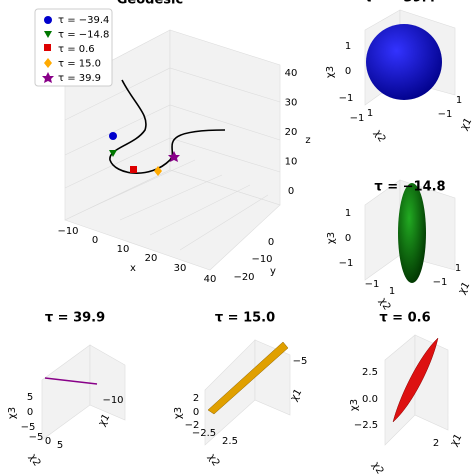 Image resolution: width=474 pixels, height=474 pixels. What do you see at coordinates (245, 318) in the screenshot?
I see `panel-title: τ = 15.0` at bounding box center [245, 318].